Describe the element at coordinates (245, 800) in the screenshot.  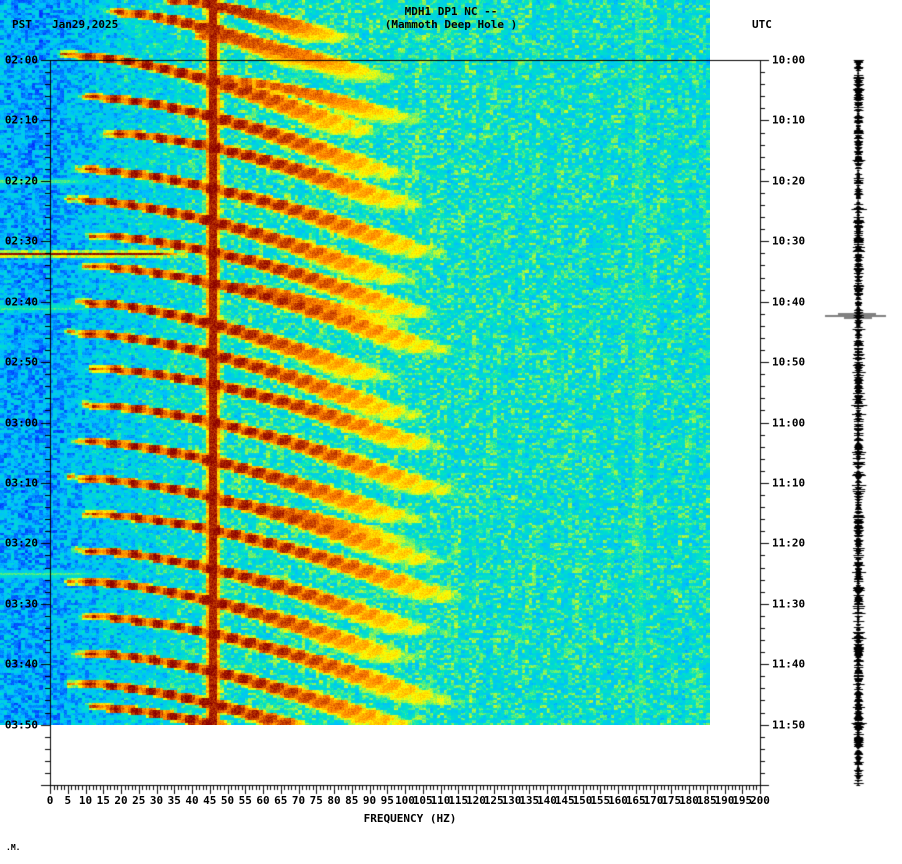
I see `x-tick-label: 55` at that location.